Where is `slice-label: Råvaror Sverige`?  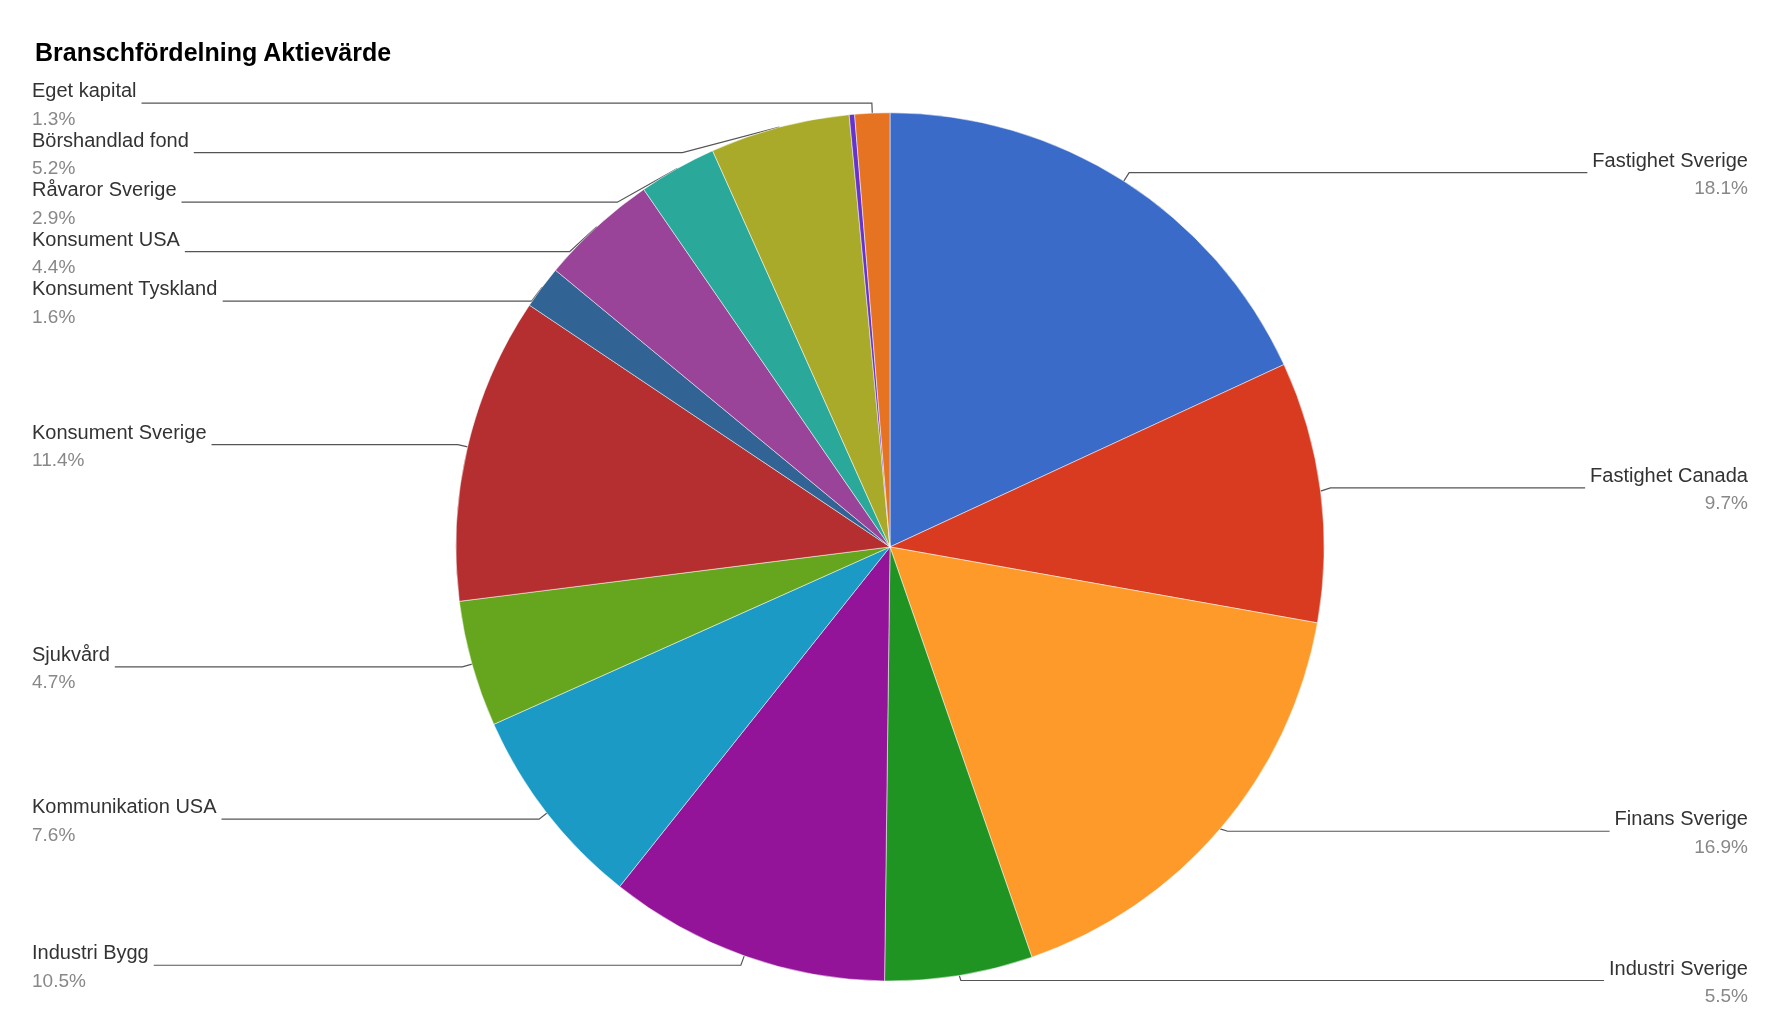
slice-label: Råvaror Sverige is located at coordinates (104, 189).